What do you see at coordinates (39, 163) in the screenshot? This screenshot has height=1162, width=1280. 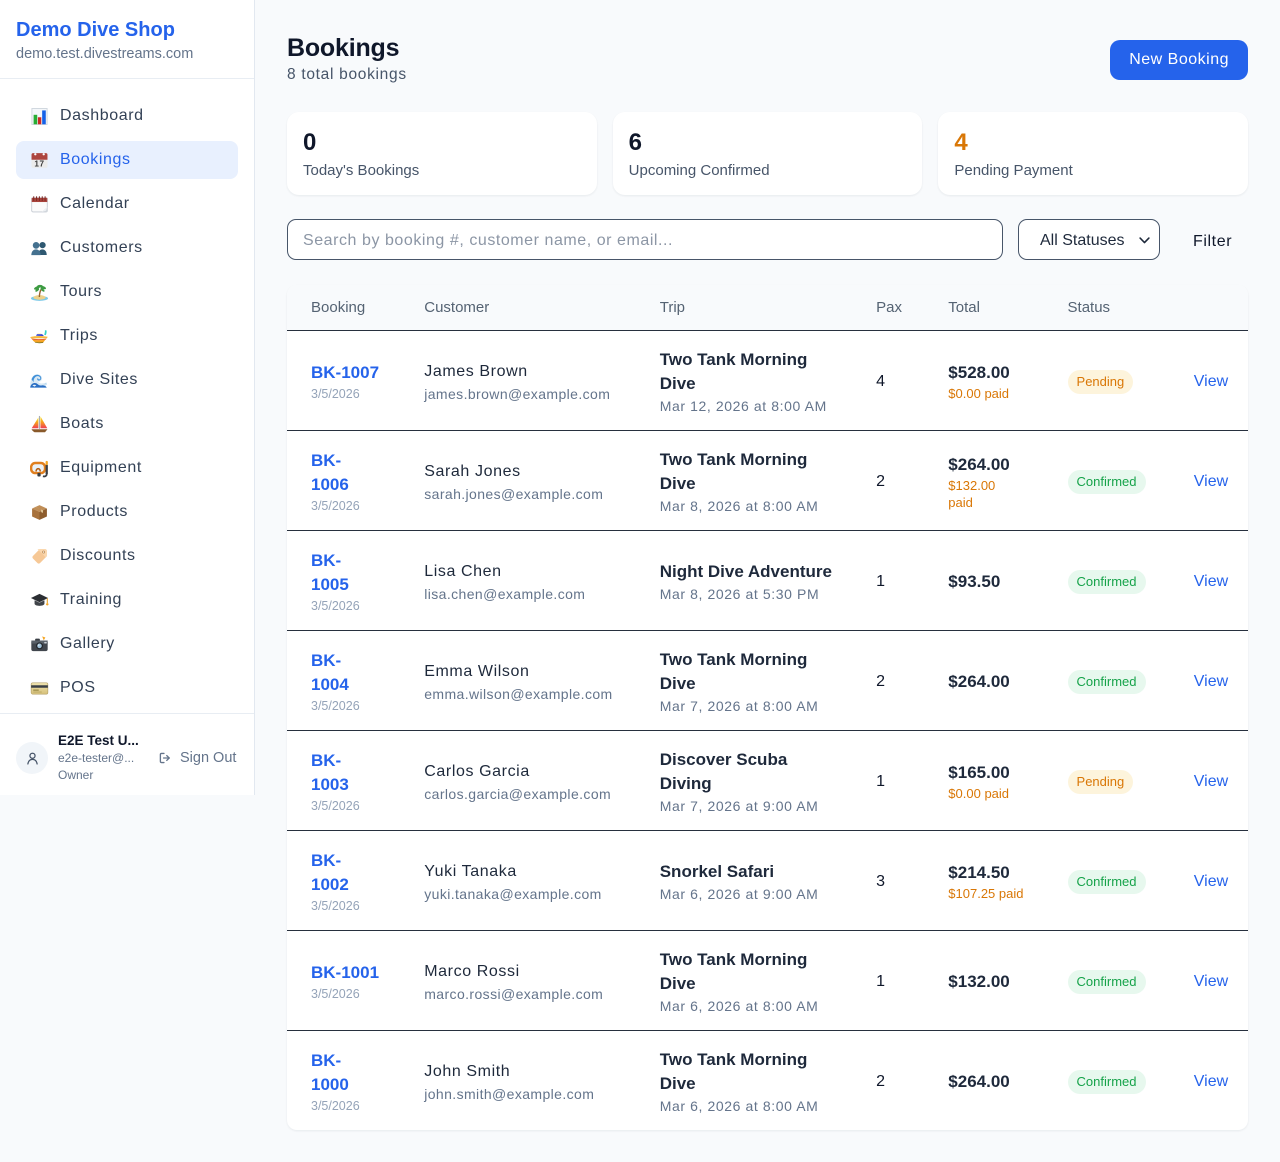 I see `svg-text: 17` at bounding box center [39, 163].